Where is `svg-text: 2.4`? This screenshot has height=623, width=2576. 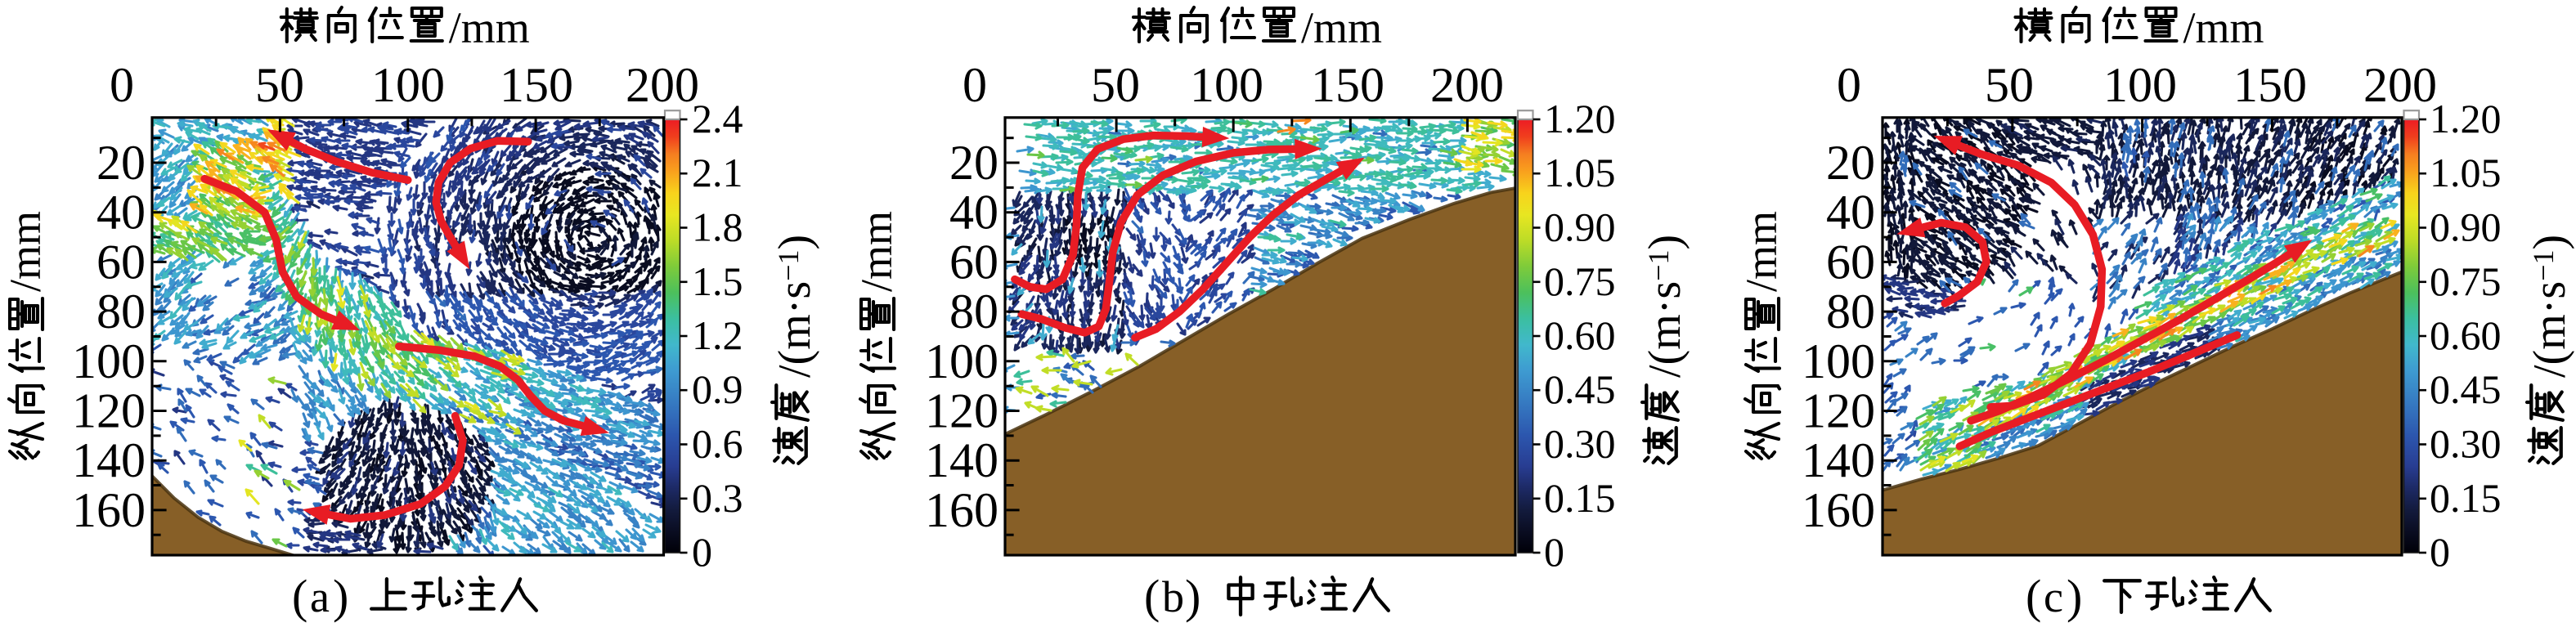 svg-text: 2.4 is located at coordinates (718, 118).